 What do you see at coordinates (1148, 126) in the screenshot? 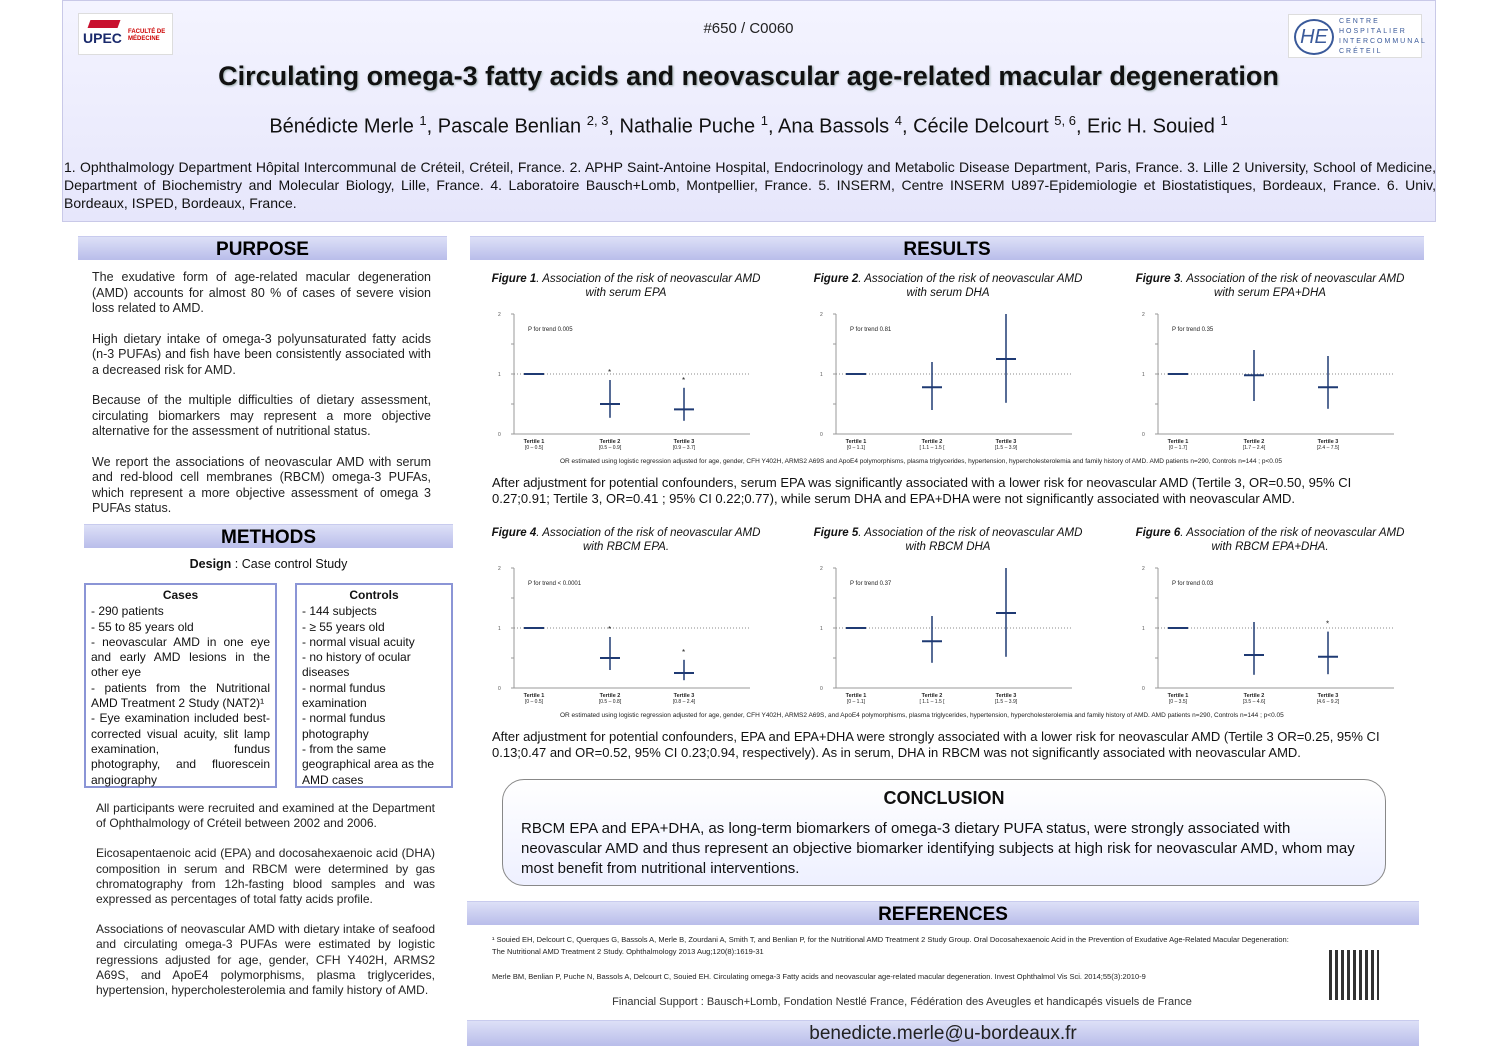
I see `author-name: , Eric H. Souied` at bounding box center [1148, 126].